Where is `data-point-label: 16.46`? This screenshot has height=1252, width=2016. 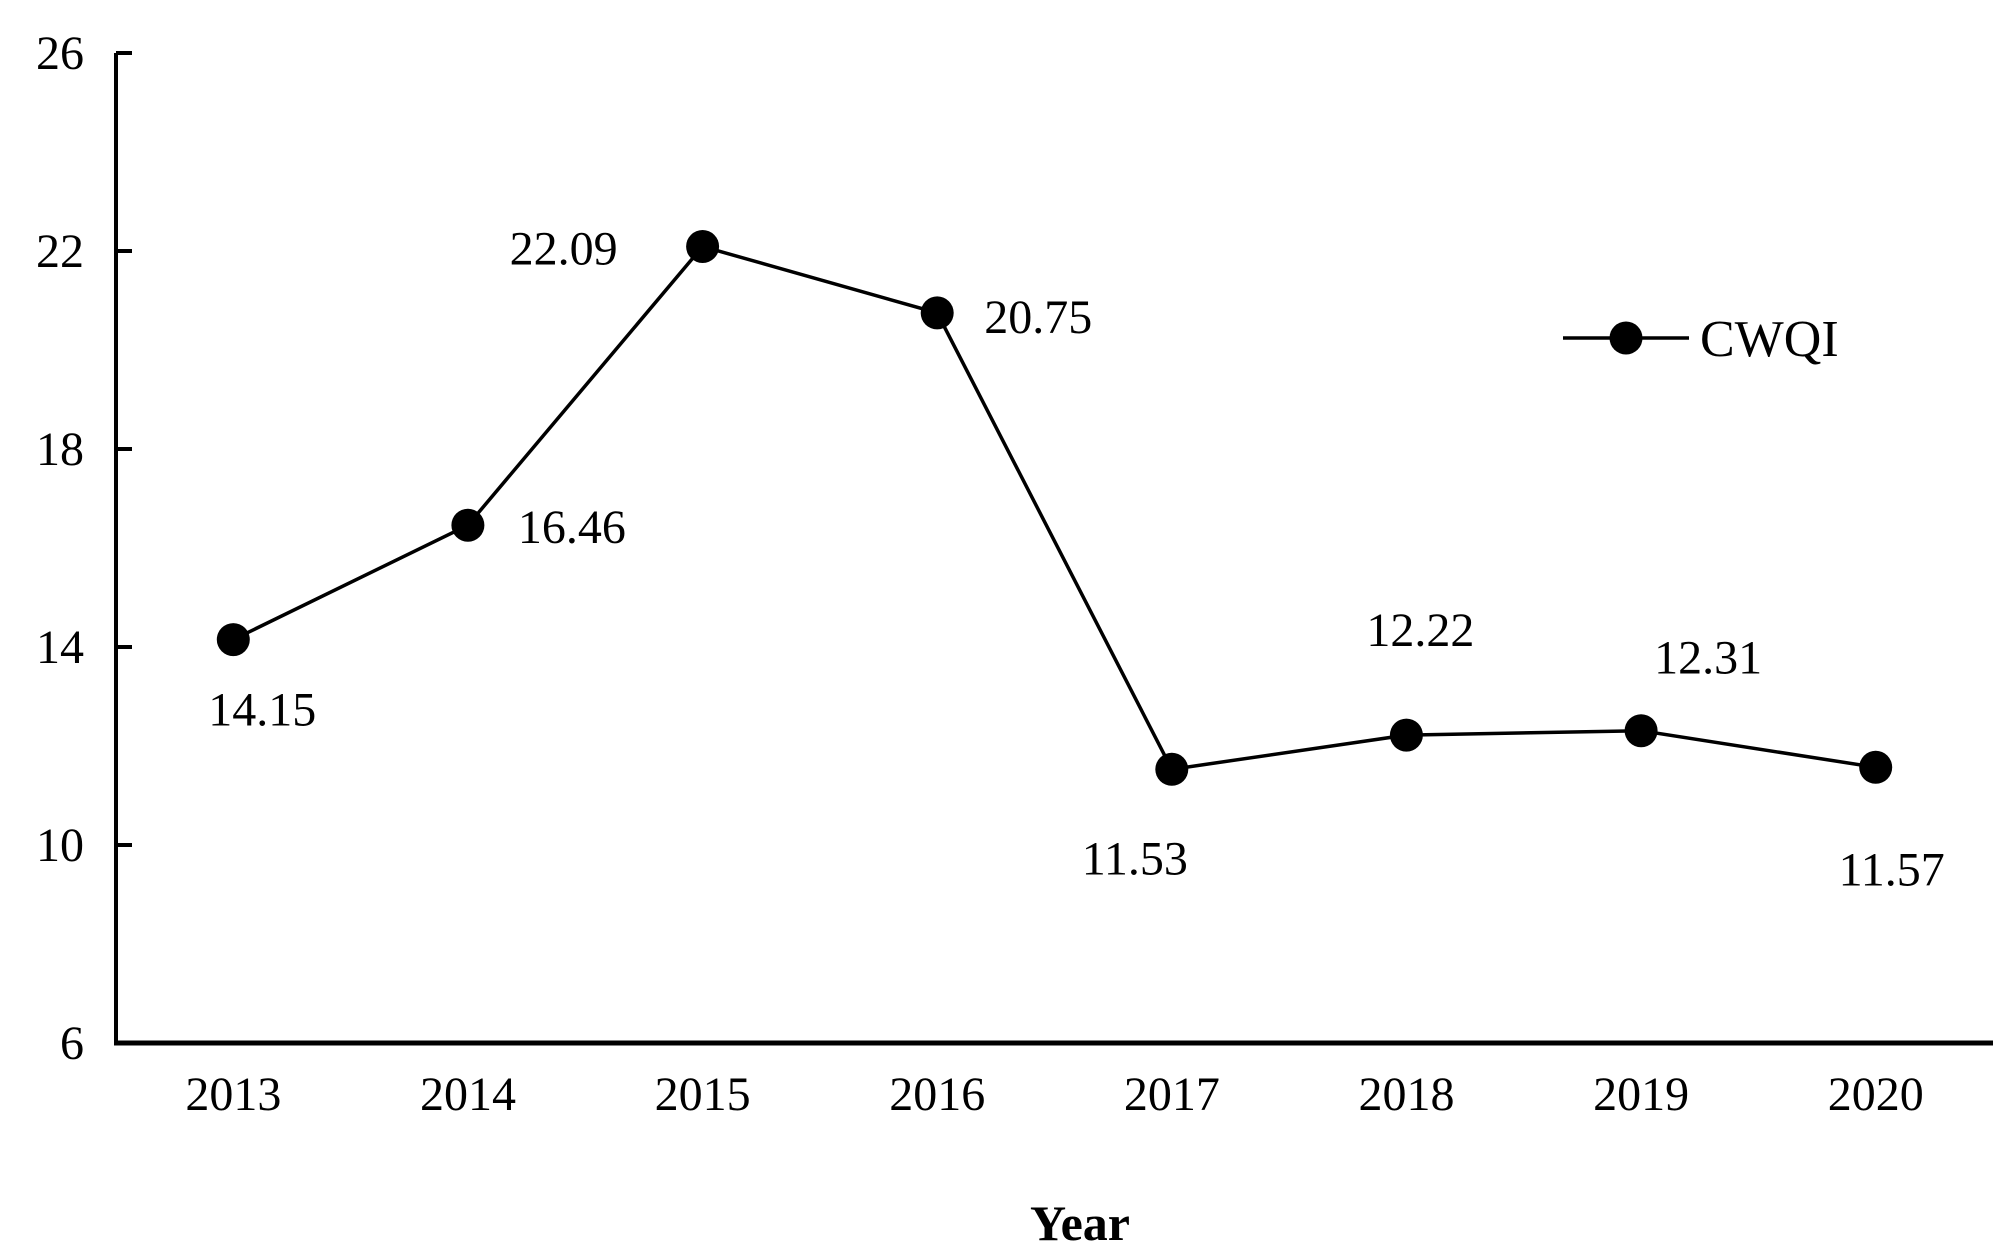 data-point-label: 16.46 is located at coordinates (572, 527).